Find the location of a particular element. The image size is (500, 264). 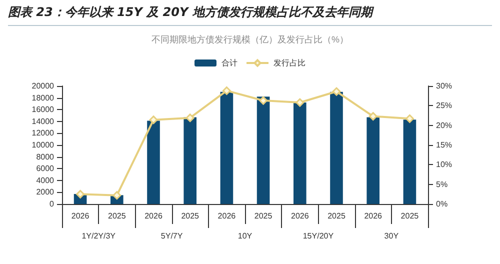

y2-tick-label: 25% is located at coordinates (444, 105).